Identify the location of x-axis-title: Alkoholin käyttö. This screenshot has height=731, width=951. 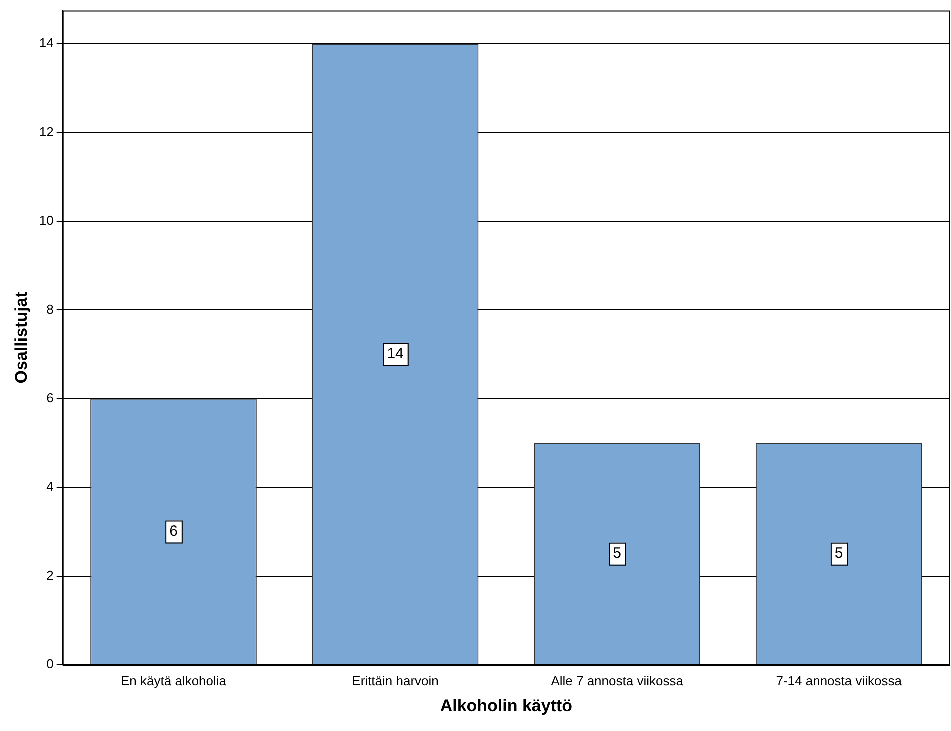
(506, 706).